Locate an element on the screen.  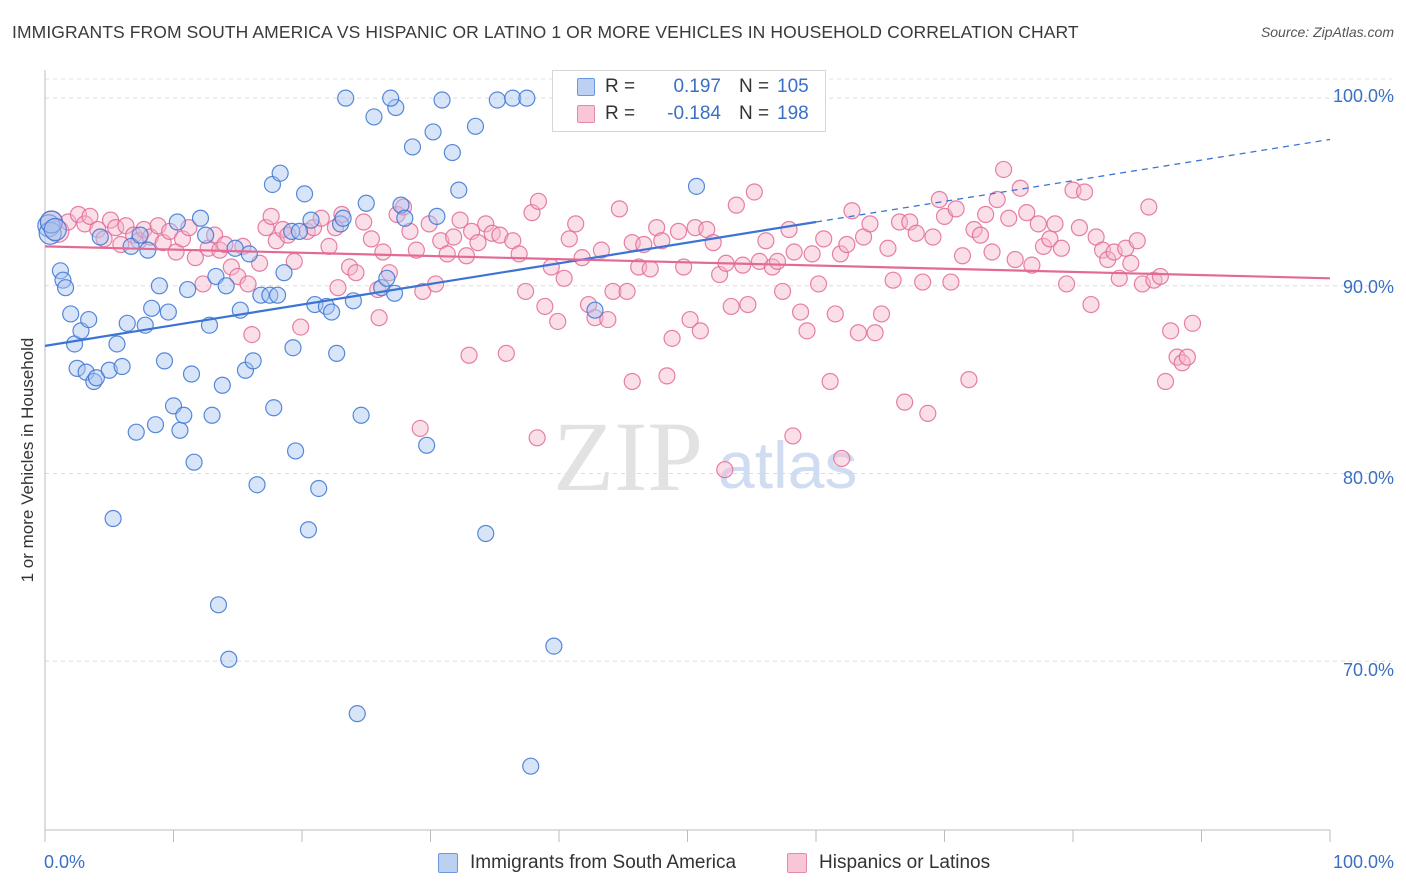
legend-r-label: R = is located at coordinates (620, 113).